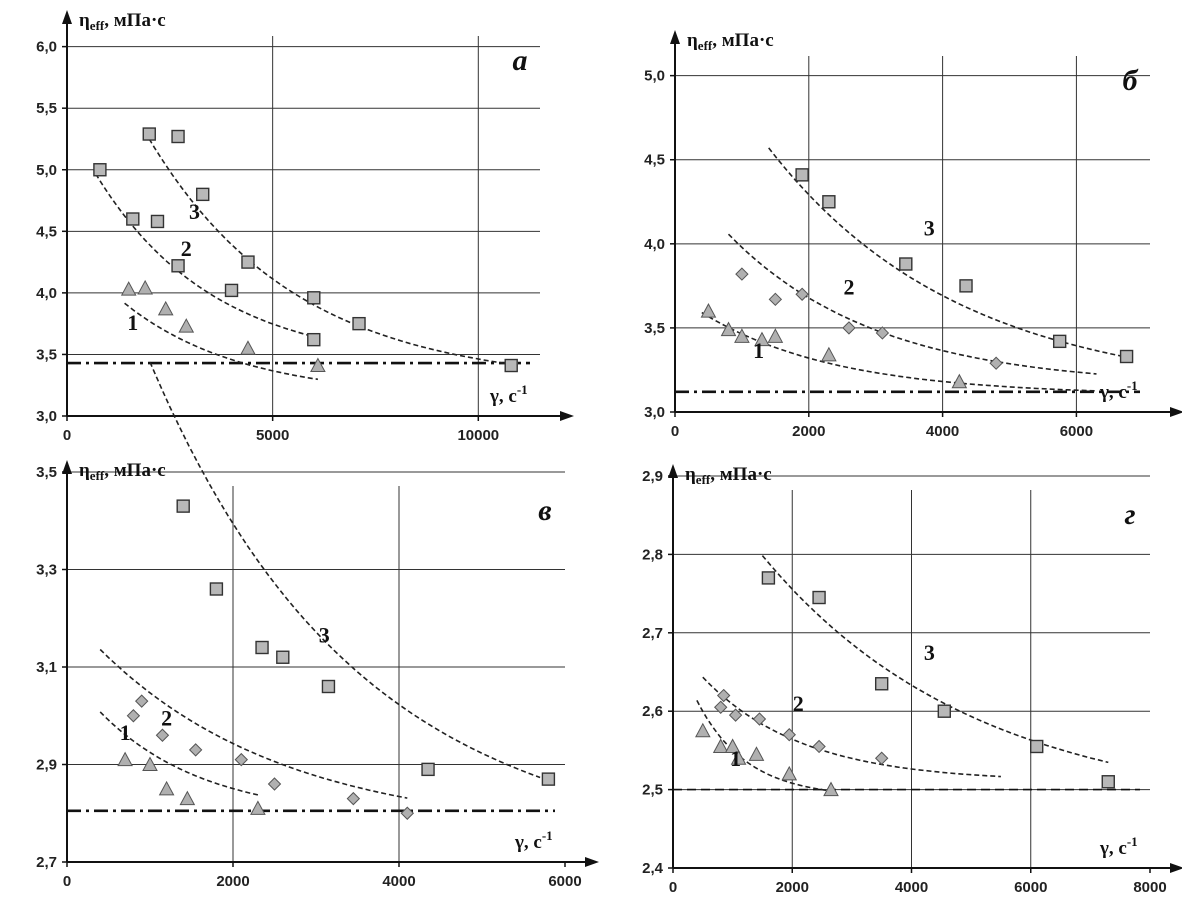 The width and height of the screenshot is (1182, 899). I want to click on y-tick-label: 2,7, so click(652, 633).